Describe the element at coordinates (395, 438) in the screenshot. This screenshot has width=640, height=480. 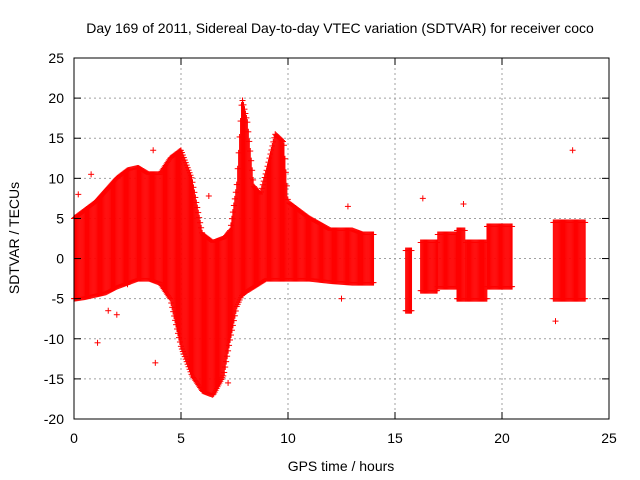
I see `x-tick-label: 15` at that location.